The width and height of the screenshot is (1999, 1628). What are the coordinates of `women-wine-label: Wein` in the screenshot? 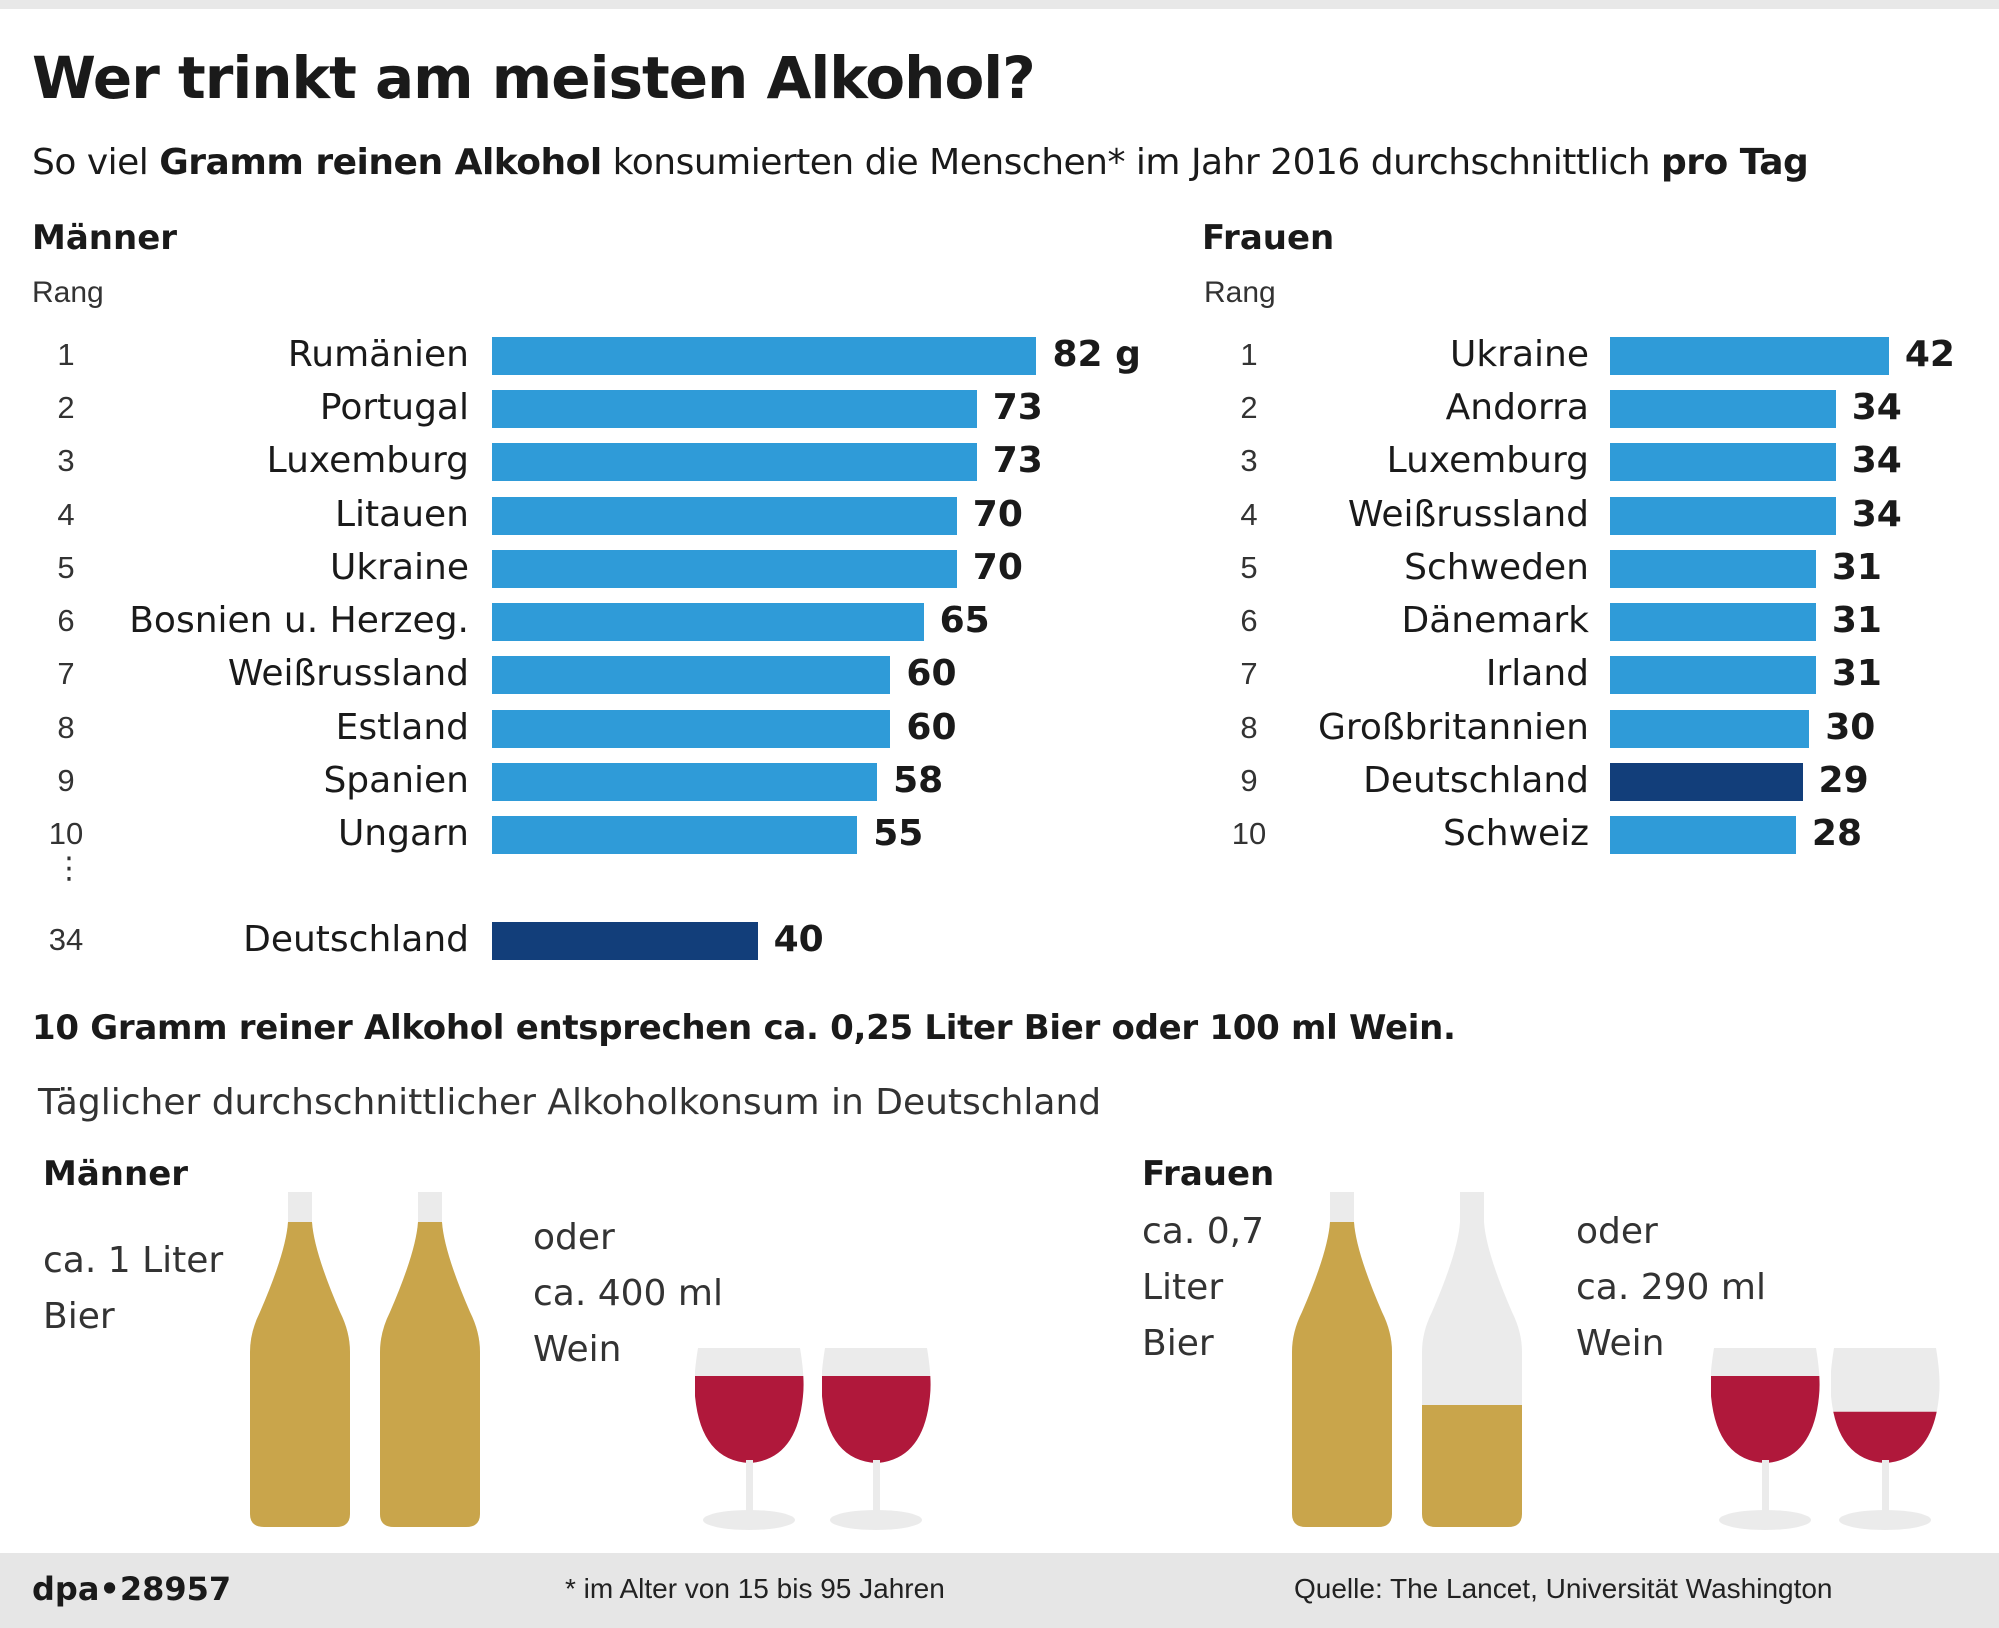 It's located at (1620, 1343).